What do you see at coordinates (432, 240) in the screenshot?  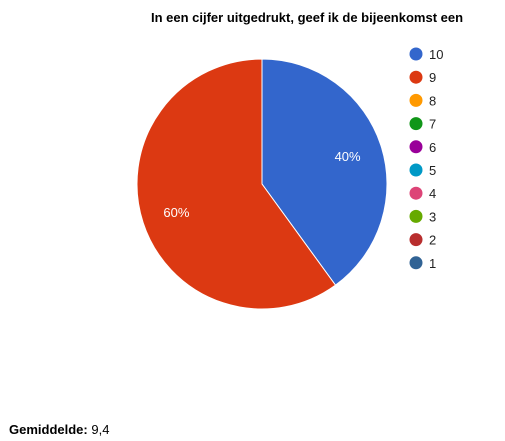 I see `legend-label-2: 2` at bounding box center [432, 240].